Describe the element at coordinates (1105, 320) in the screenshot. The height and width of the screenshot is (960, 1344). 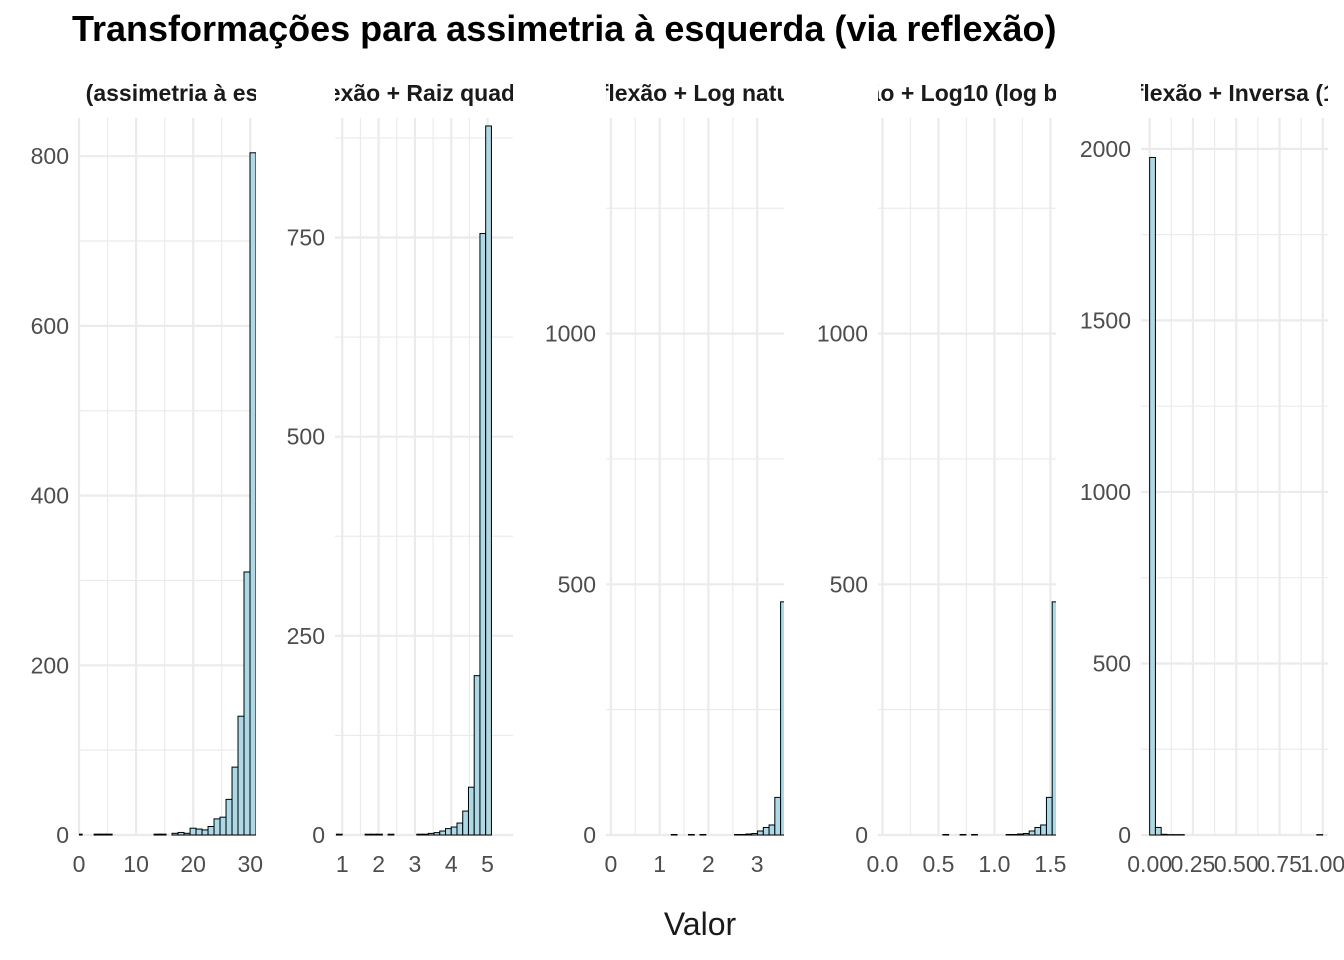
I see `y-tick-label: 1500` at that location.